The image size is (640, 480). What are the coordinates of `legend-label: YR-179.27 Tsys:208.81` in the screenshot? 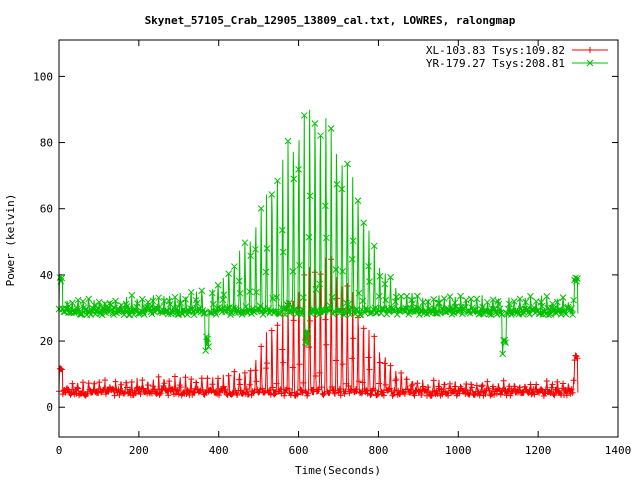 It's located at (495, 63).